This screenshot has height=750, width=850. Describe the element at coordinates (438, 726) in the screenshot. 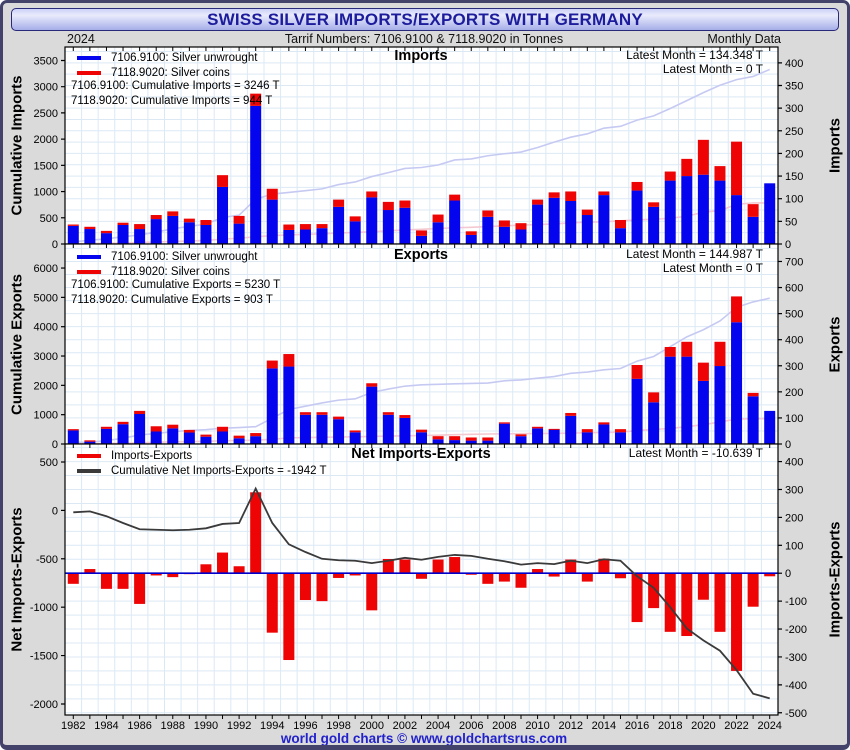

I see `svg-text: 2004` at that location.